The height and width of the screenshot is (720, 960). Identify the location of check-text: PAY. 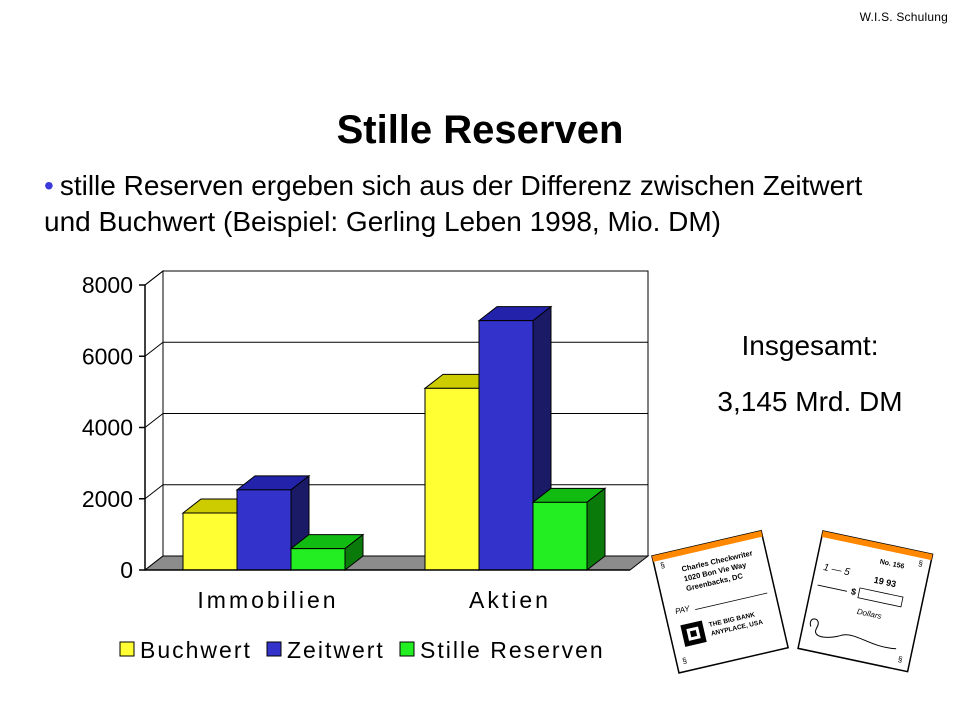
(682, 610).